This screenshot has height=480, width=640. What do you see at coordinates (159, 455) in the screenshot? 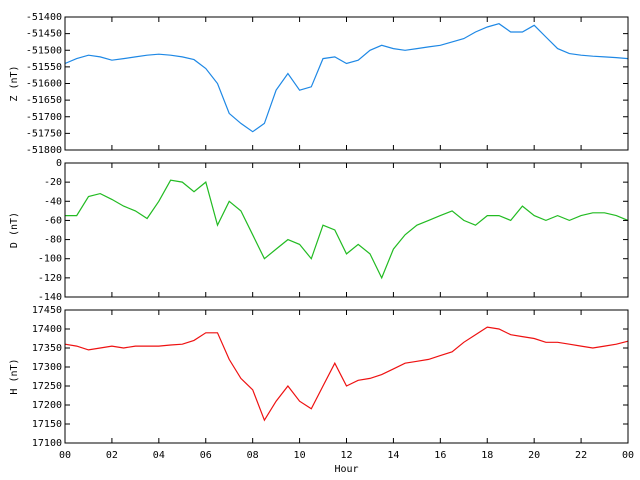
I see `x-tick-label: 04` at bounding box center [159, 455].